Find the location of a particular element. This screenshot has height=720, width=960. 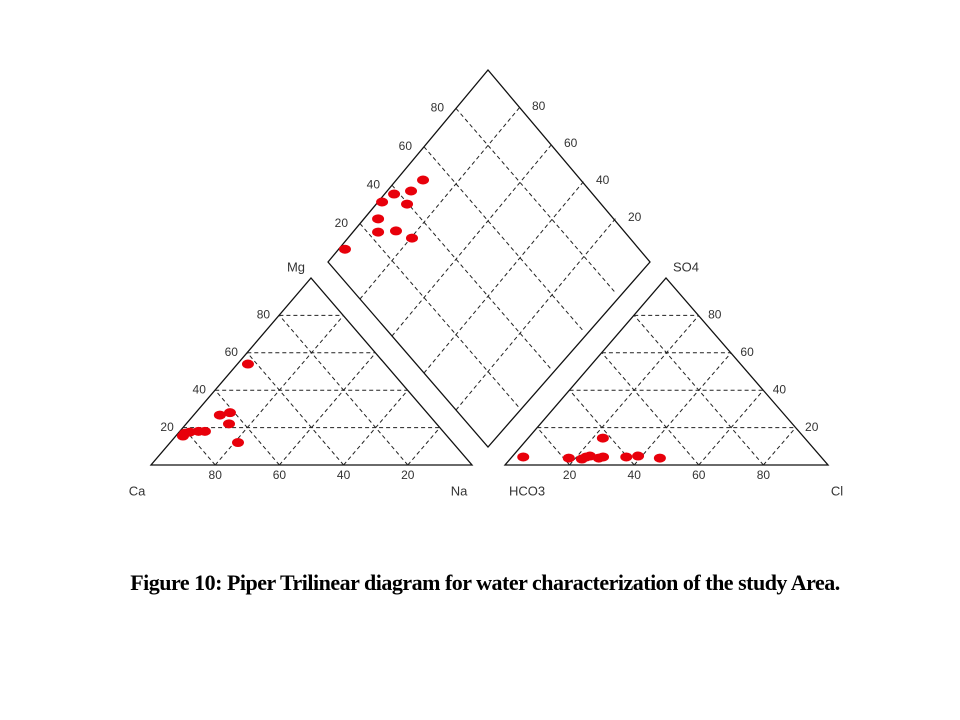

corner-label: SO4 is located at coordinates (686, 266).